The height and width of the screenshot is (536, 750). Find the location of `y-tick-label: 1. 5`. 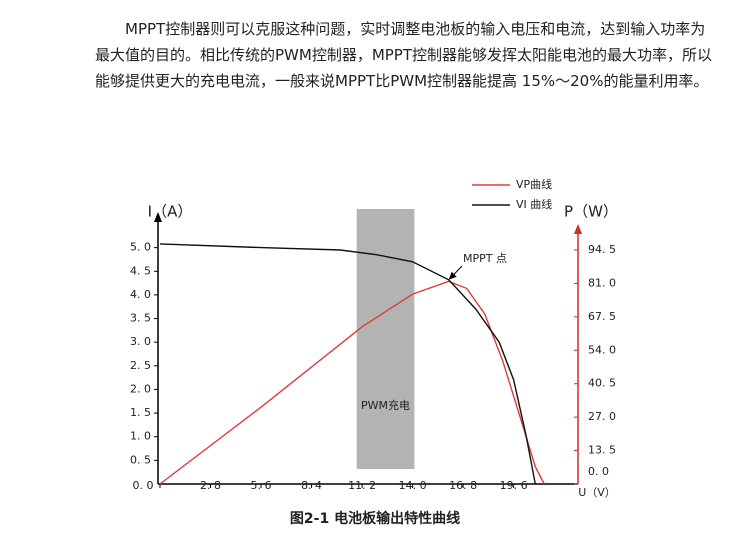

y-tick-label: 1. 5 is located at coordinates (140, 412).